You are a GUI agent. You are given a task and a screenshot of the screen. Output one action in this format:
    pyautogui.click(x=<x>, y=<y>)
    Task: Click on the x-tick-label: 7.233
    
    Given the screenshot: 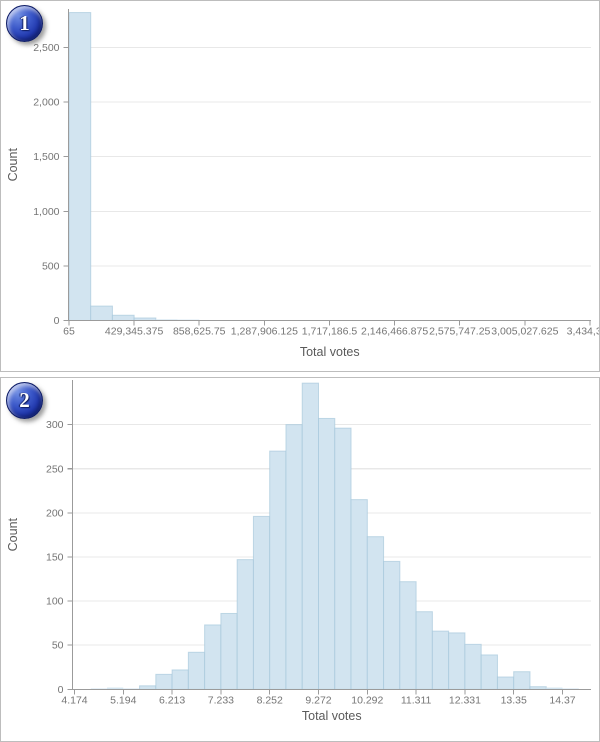 What is the action you would take?
    pyautogui.click(x=221, y=700)
    